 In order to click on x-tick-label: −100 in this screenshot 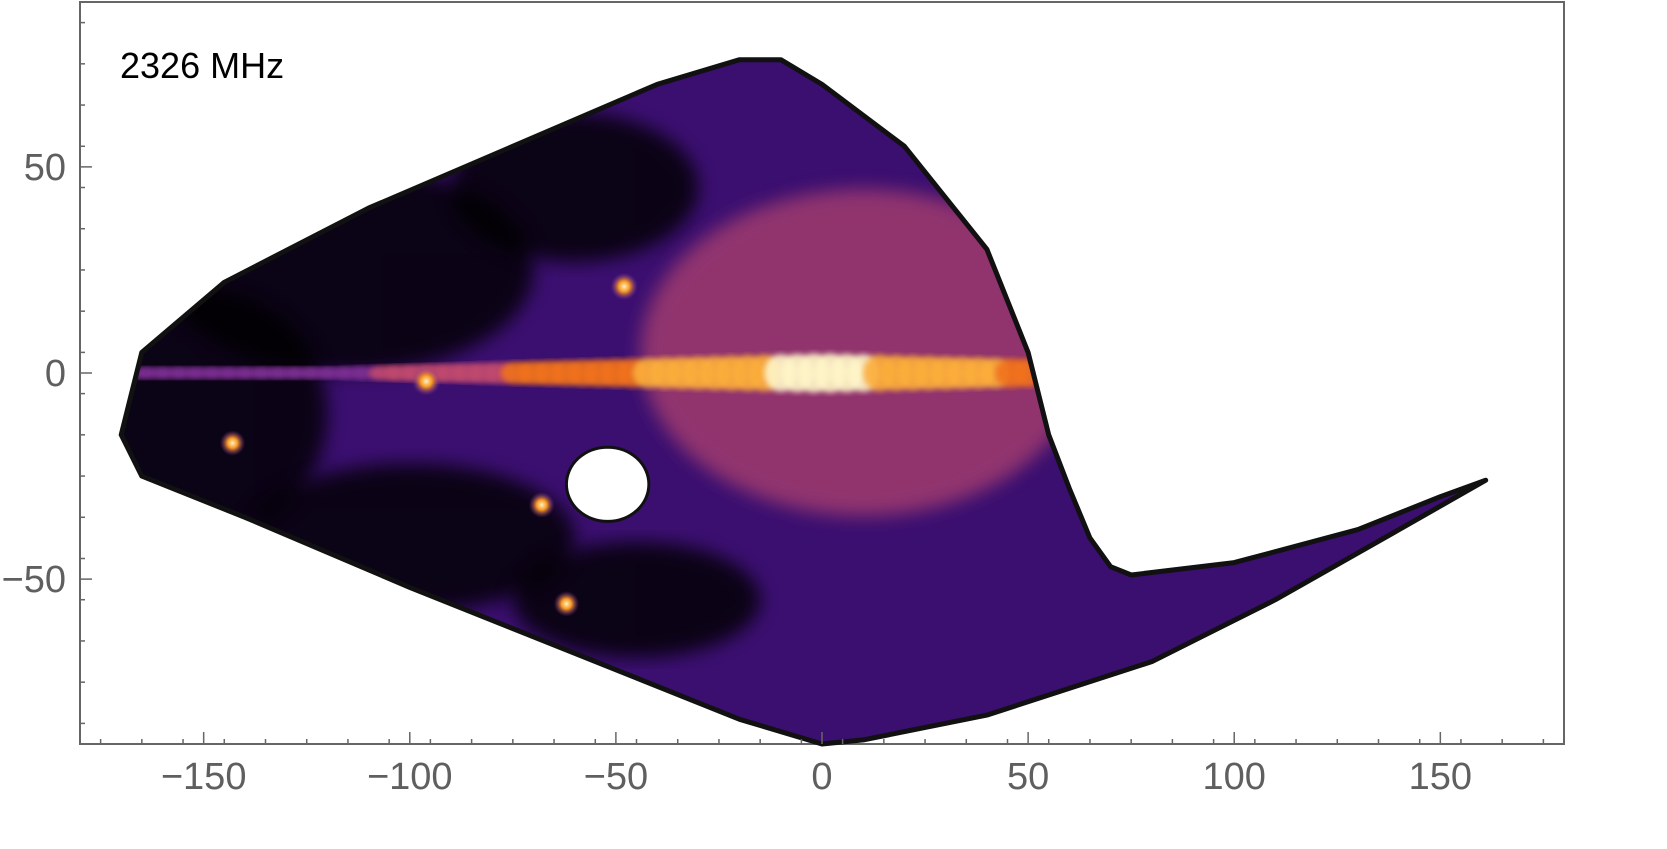, I will do `click(410, 777)`.